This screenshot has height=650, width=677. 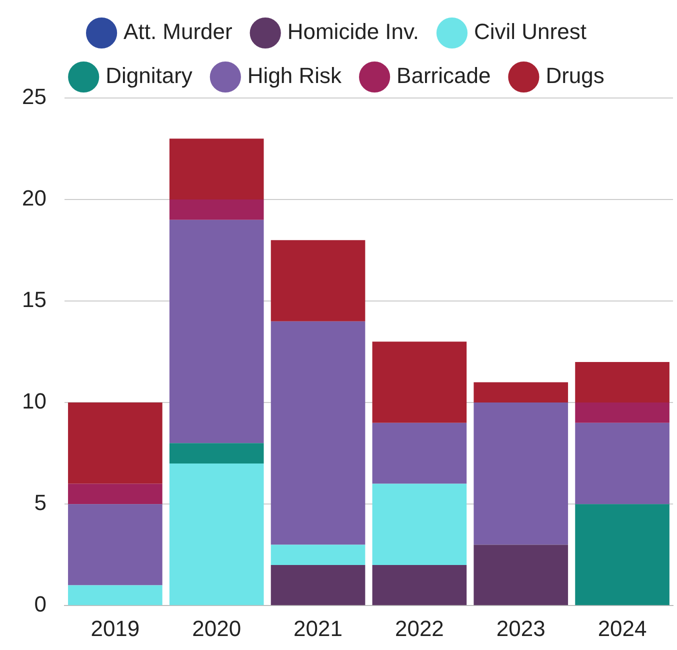 What do you see at coordinates (419, 628) in the screenshot?
I see `x-tick-label: 2022` at bounding box center [419, 628].